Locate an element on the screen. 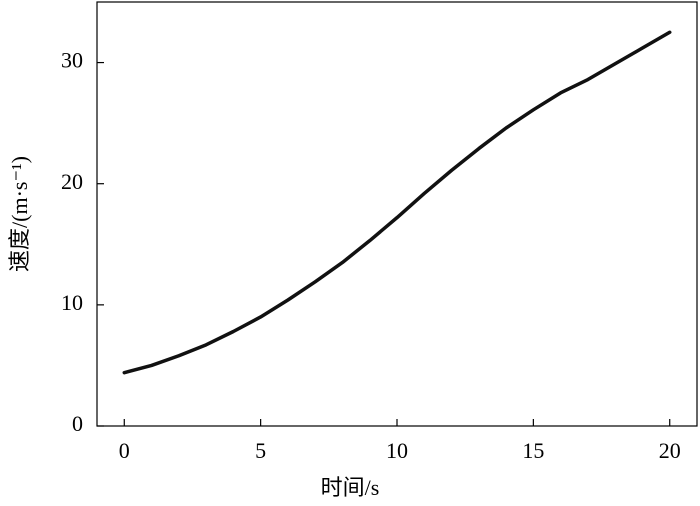  x-tick-label: 15 is located at coordinates (533, 450).